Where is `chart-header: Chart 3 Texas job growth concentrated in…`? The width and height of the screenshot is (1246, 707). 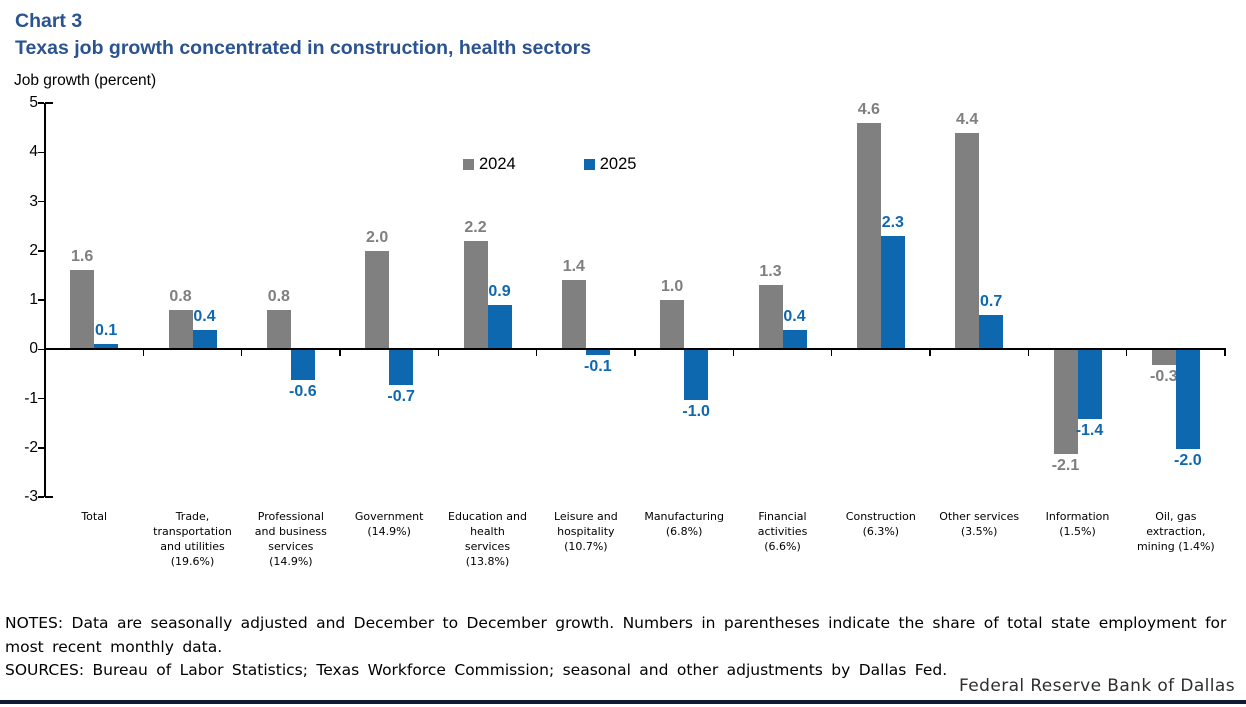
chart-header: Chart 3 Texas job growth concentrated in… is located at coordinates (303, 35).